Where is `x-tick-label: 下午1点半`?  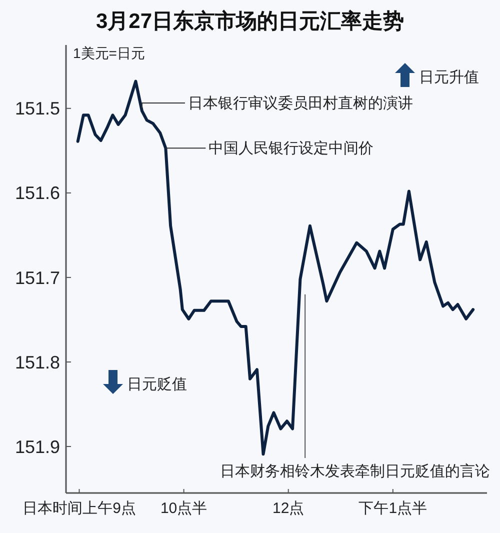
x-tick-label: 下午1点半 is located at coordinates (393, 508).